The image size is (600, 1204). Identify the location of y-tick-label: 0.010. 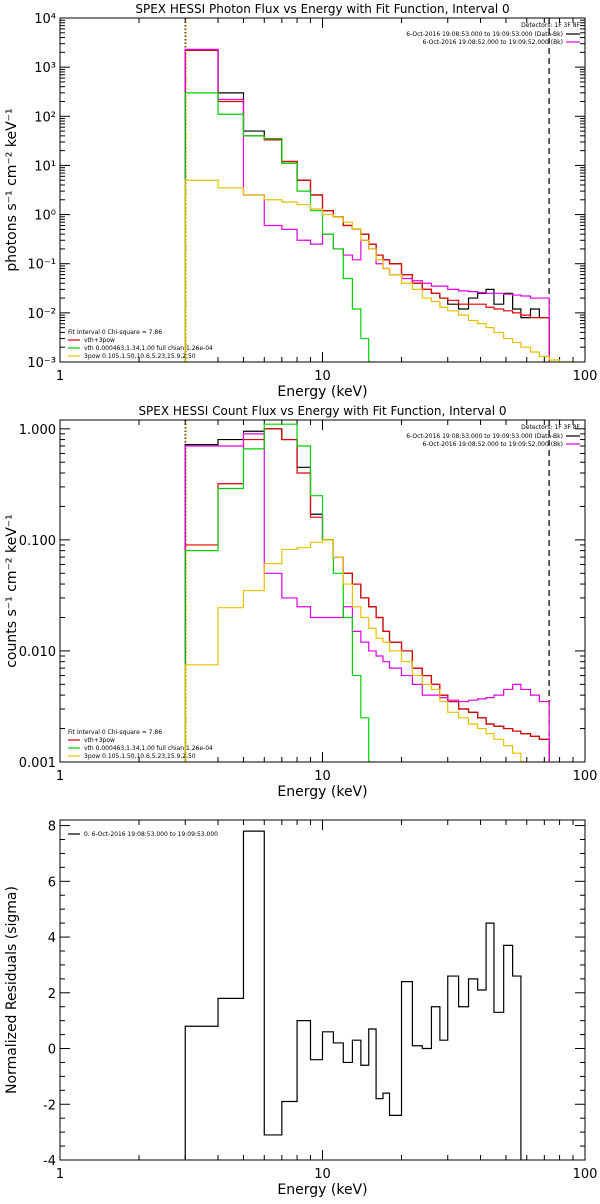
(37, 652).